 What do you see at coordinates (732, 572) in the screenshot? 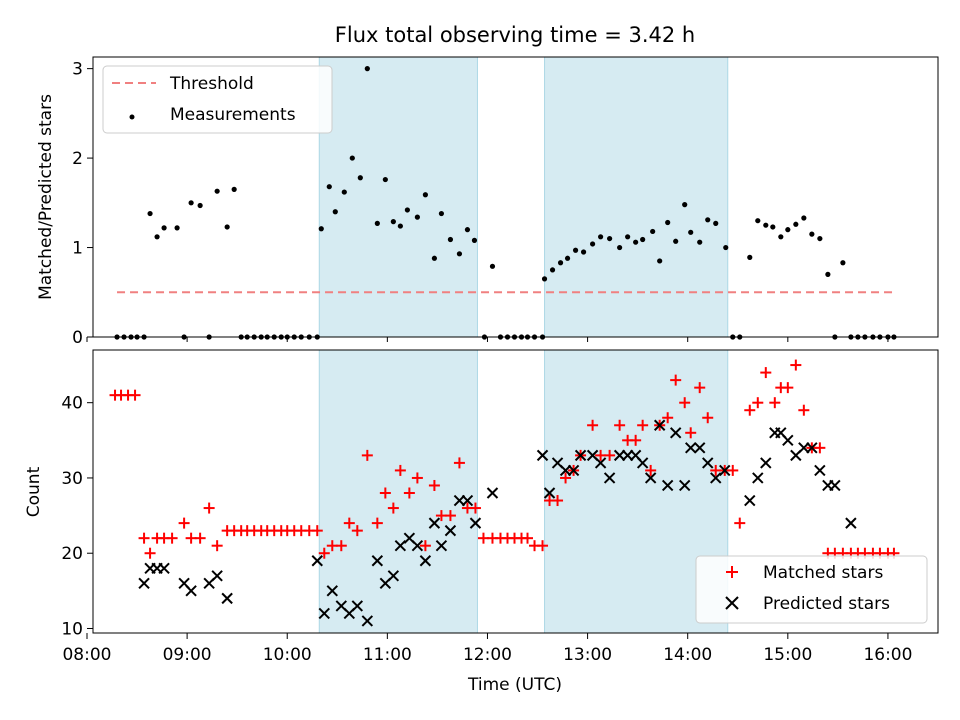
I see `legend-matched-swatch` at bounding box center [732, 572].